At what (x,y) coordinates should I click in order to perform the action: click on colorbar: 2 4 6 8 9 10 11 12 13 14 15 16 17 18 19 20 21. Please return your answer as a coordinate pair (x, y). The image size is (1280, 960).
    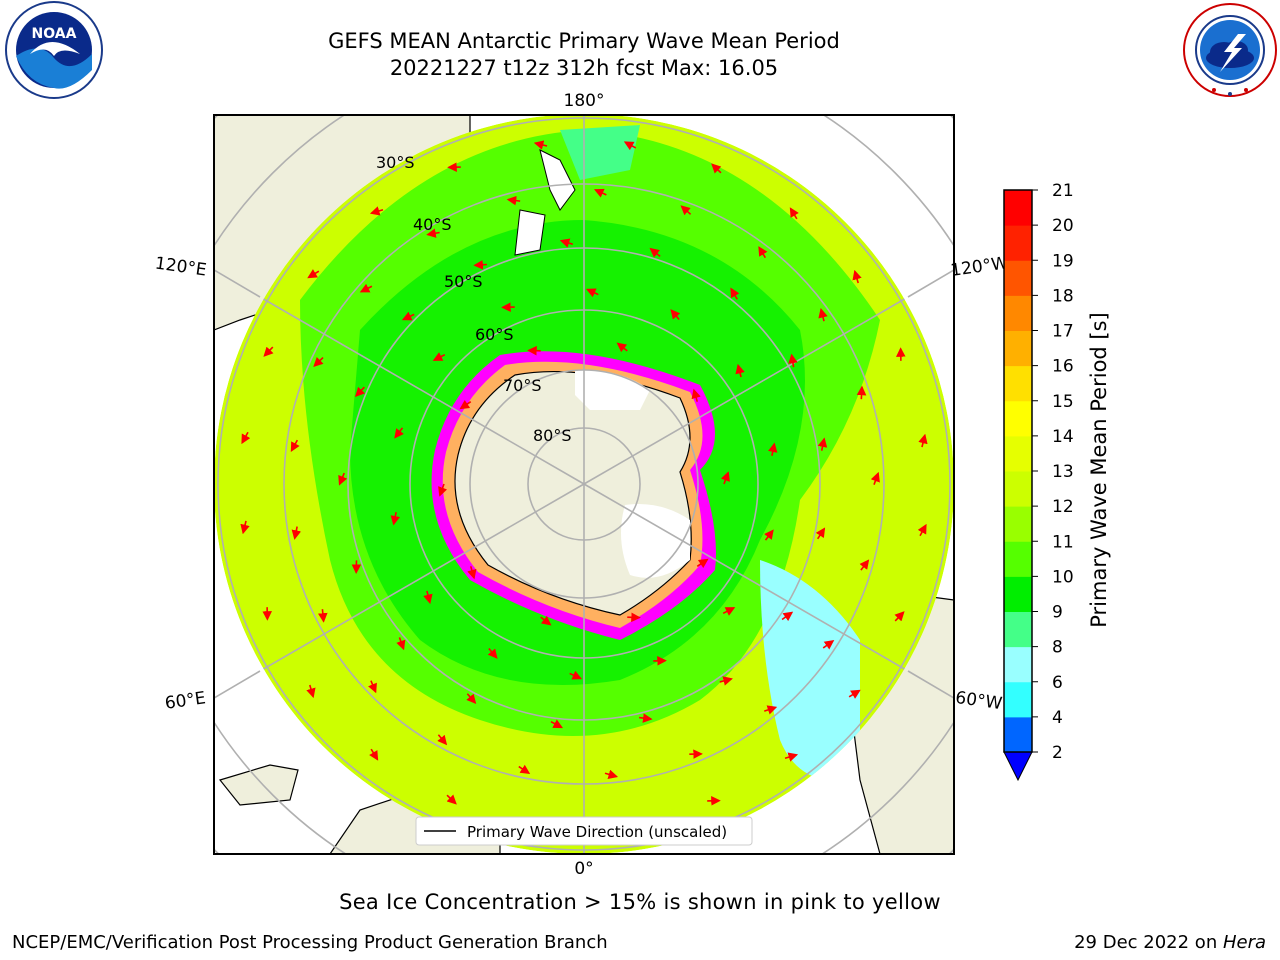
    Looking at the image, I should click on (1038, 481).